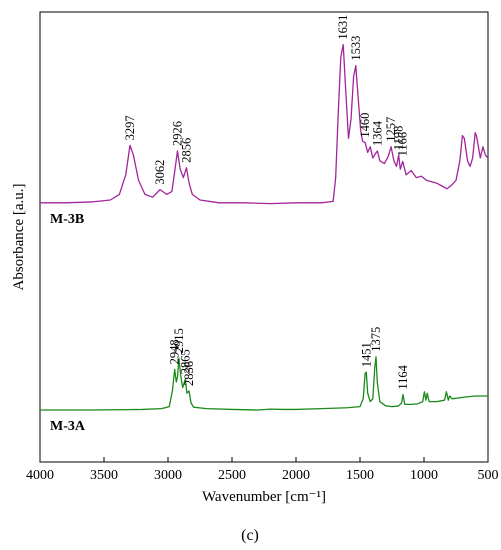 The width and height of the screenshot is (501, 550). What do you see at coordinates (264, 383) in the screenshot?
I see `series-line-m-3a` at bounding box center [264, 383].